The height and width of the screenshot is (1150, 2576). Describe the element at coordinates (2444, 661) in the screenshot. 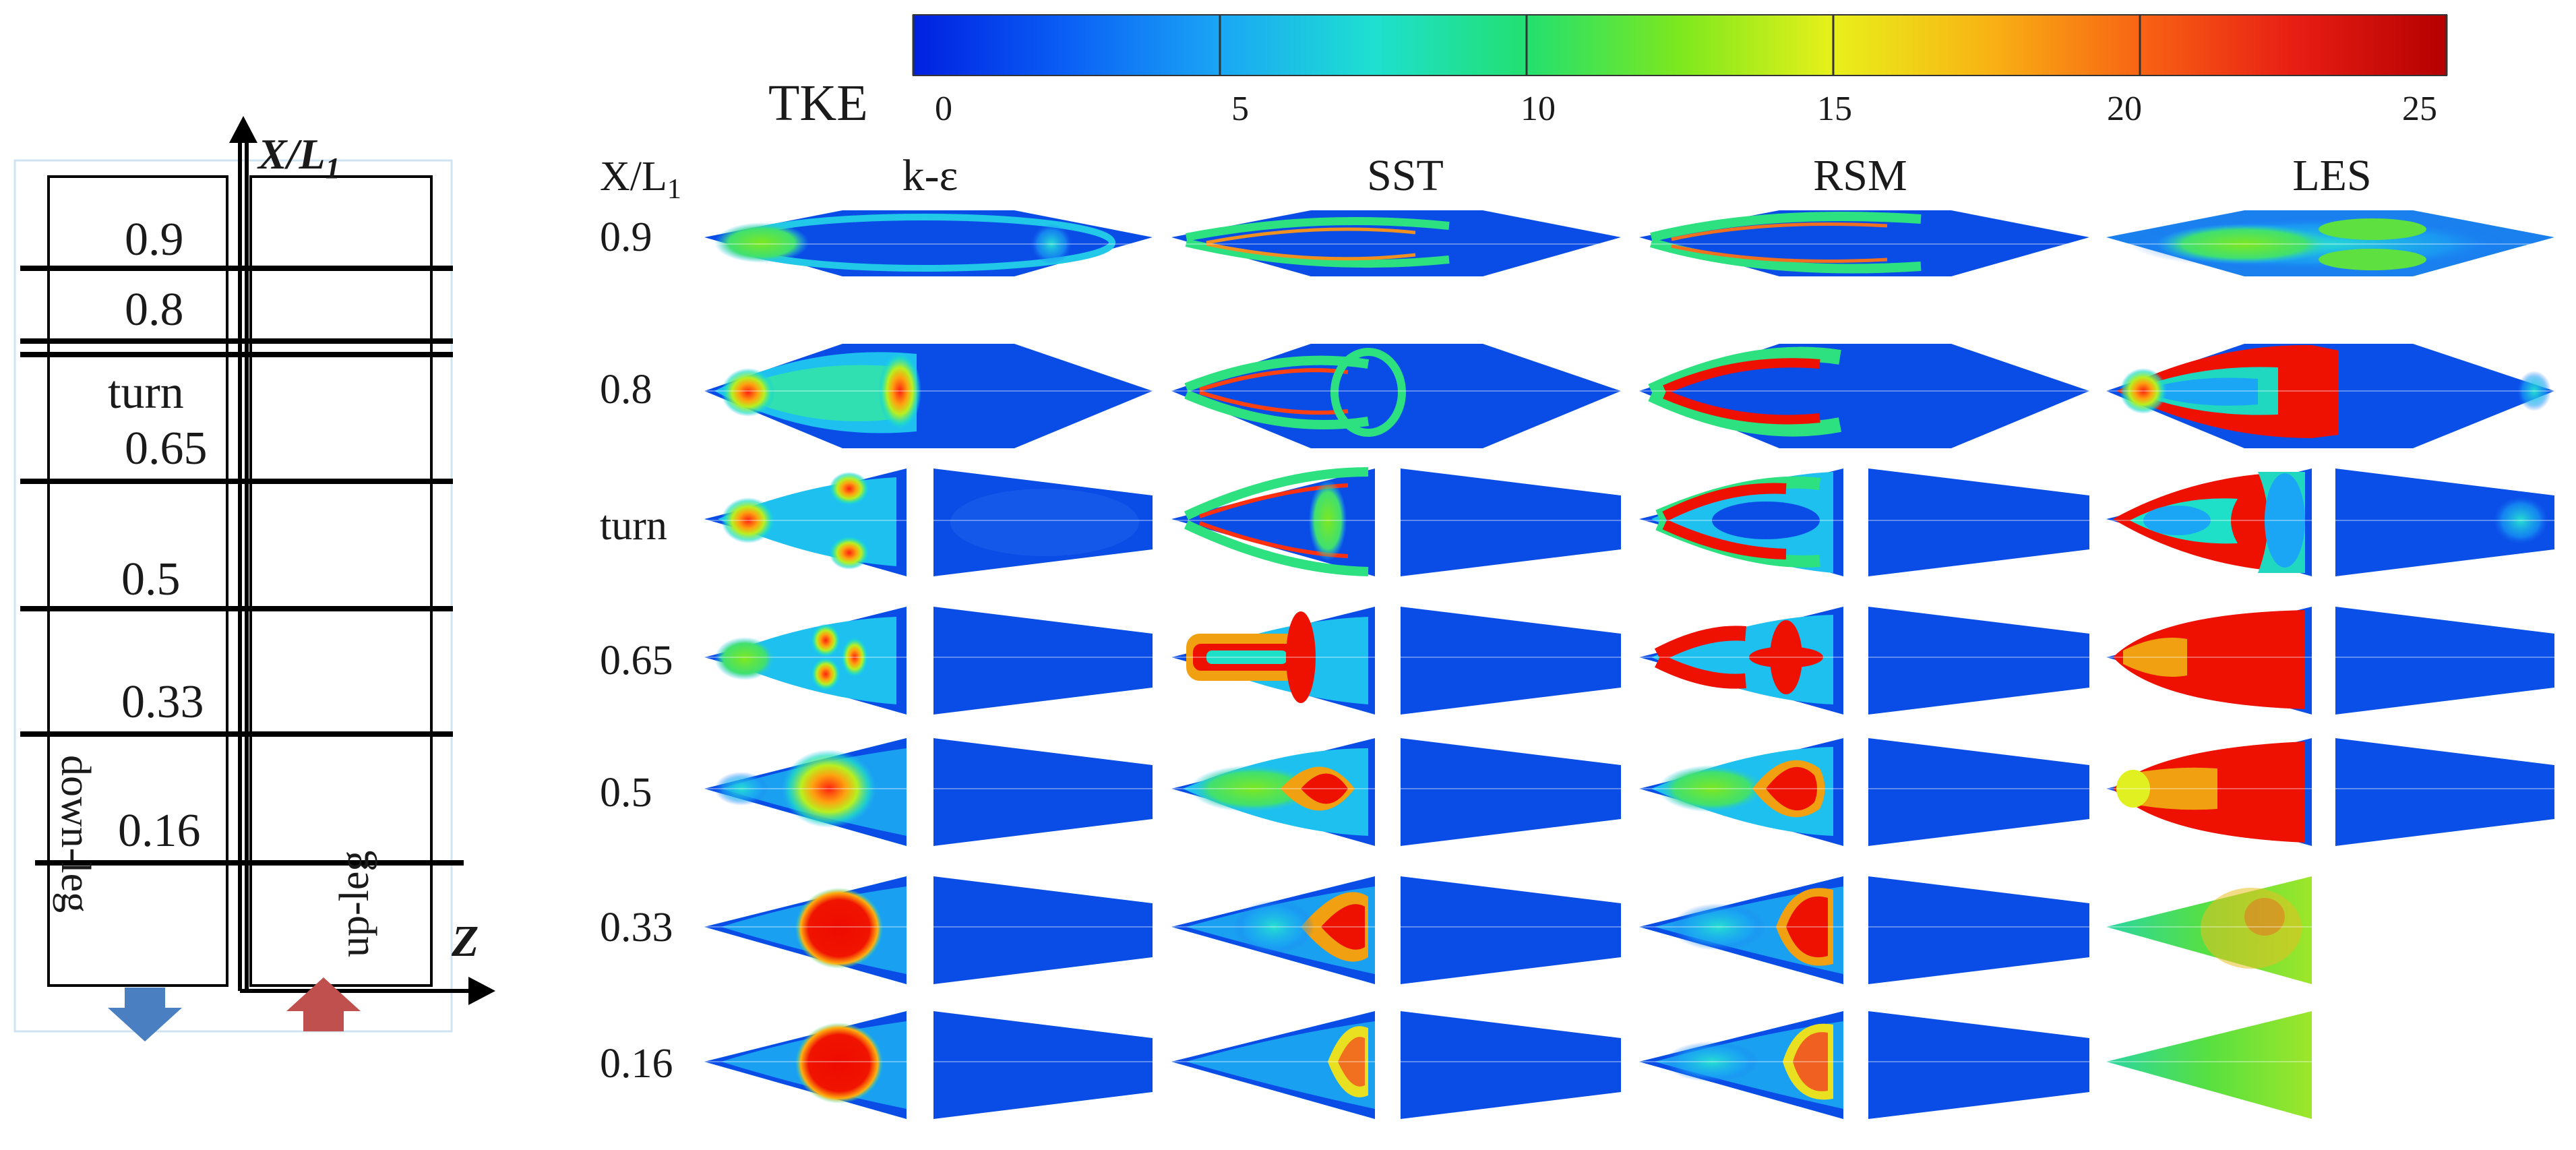

I see `contour-0.65-les-upleg` at that location.